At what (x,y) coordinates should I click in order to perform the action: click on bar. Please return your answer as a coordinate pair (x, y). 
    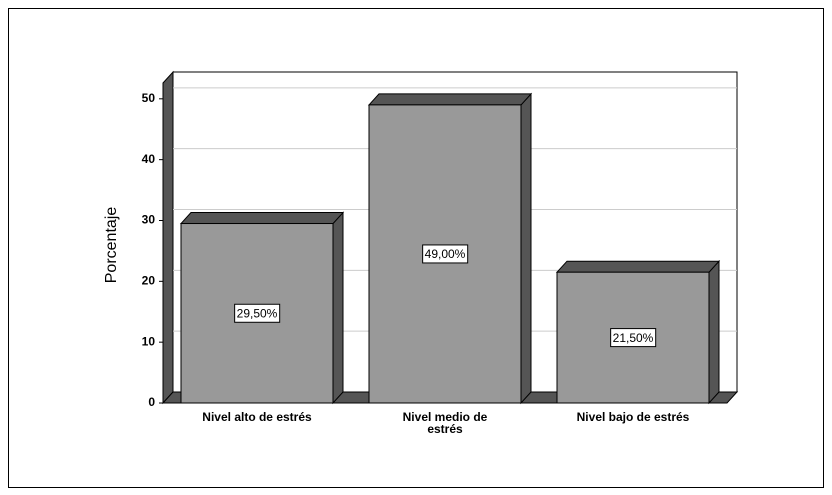
    Looking at the image, I should click on (257, 313).